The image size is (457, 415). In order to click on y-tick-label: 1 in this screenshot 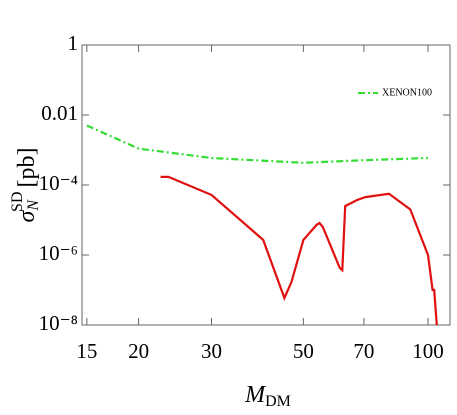, I will do `click(73, 43)`.